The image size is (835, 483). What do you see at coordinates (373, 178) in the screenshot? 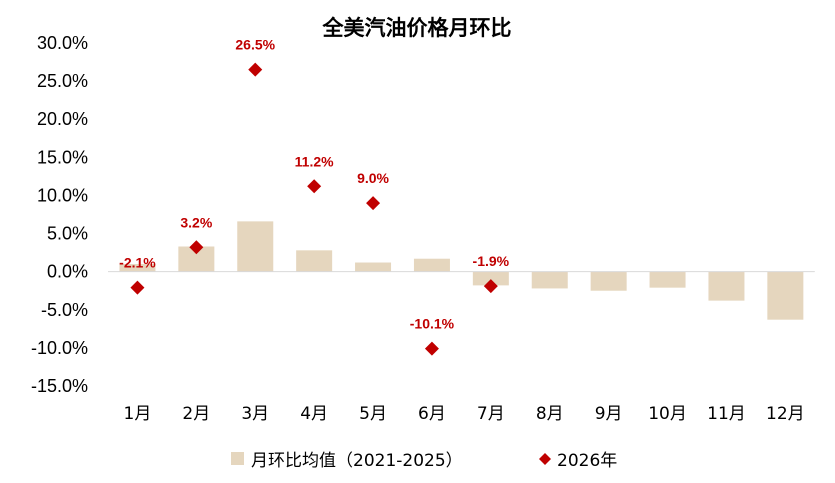
I see `data-label: 9.0%` at bounding box center [373, 178].